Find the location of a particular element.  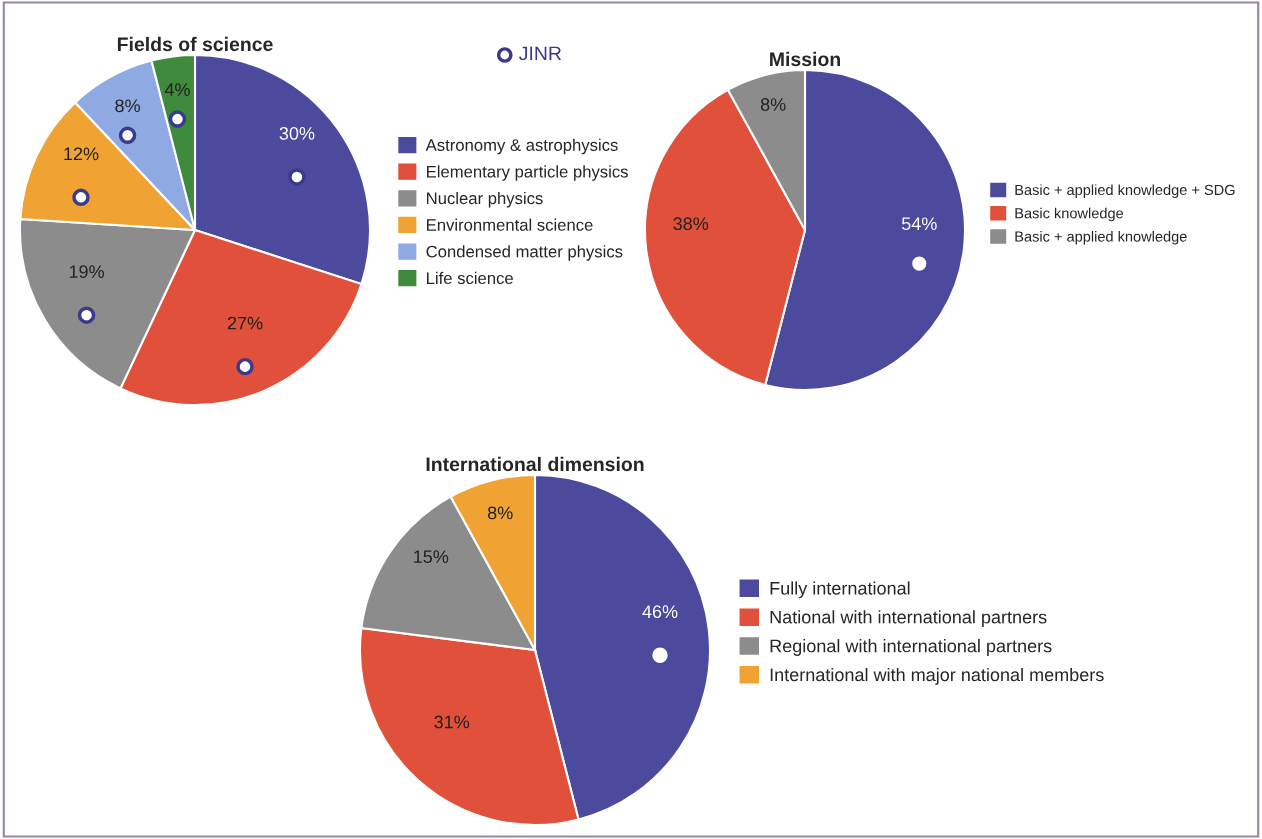

legend-label: Basic + applied knowledge + SDG is located at coordinates (1125, 191).